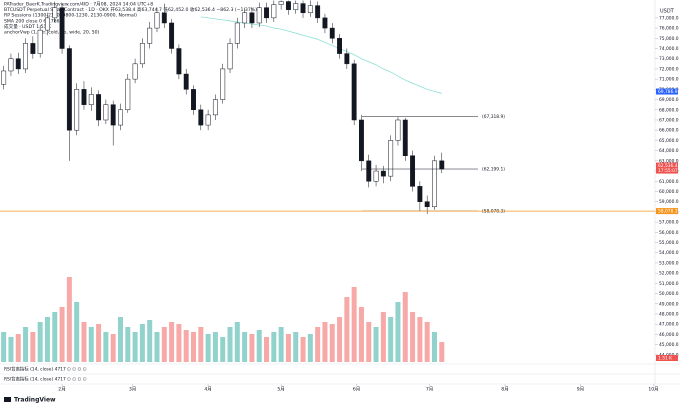  What do you see at coordinates (669, 325) in the screenshot?
I see `y-tick-label: 47,000.0` at bounding box center [669, 325].